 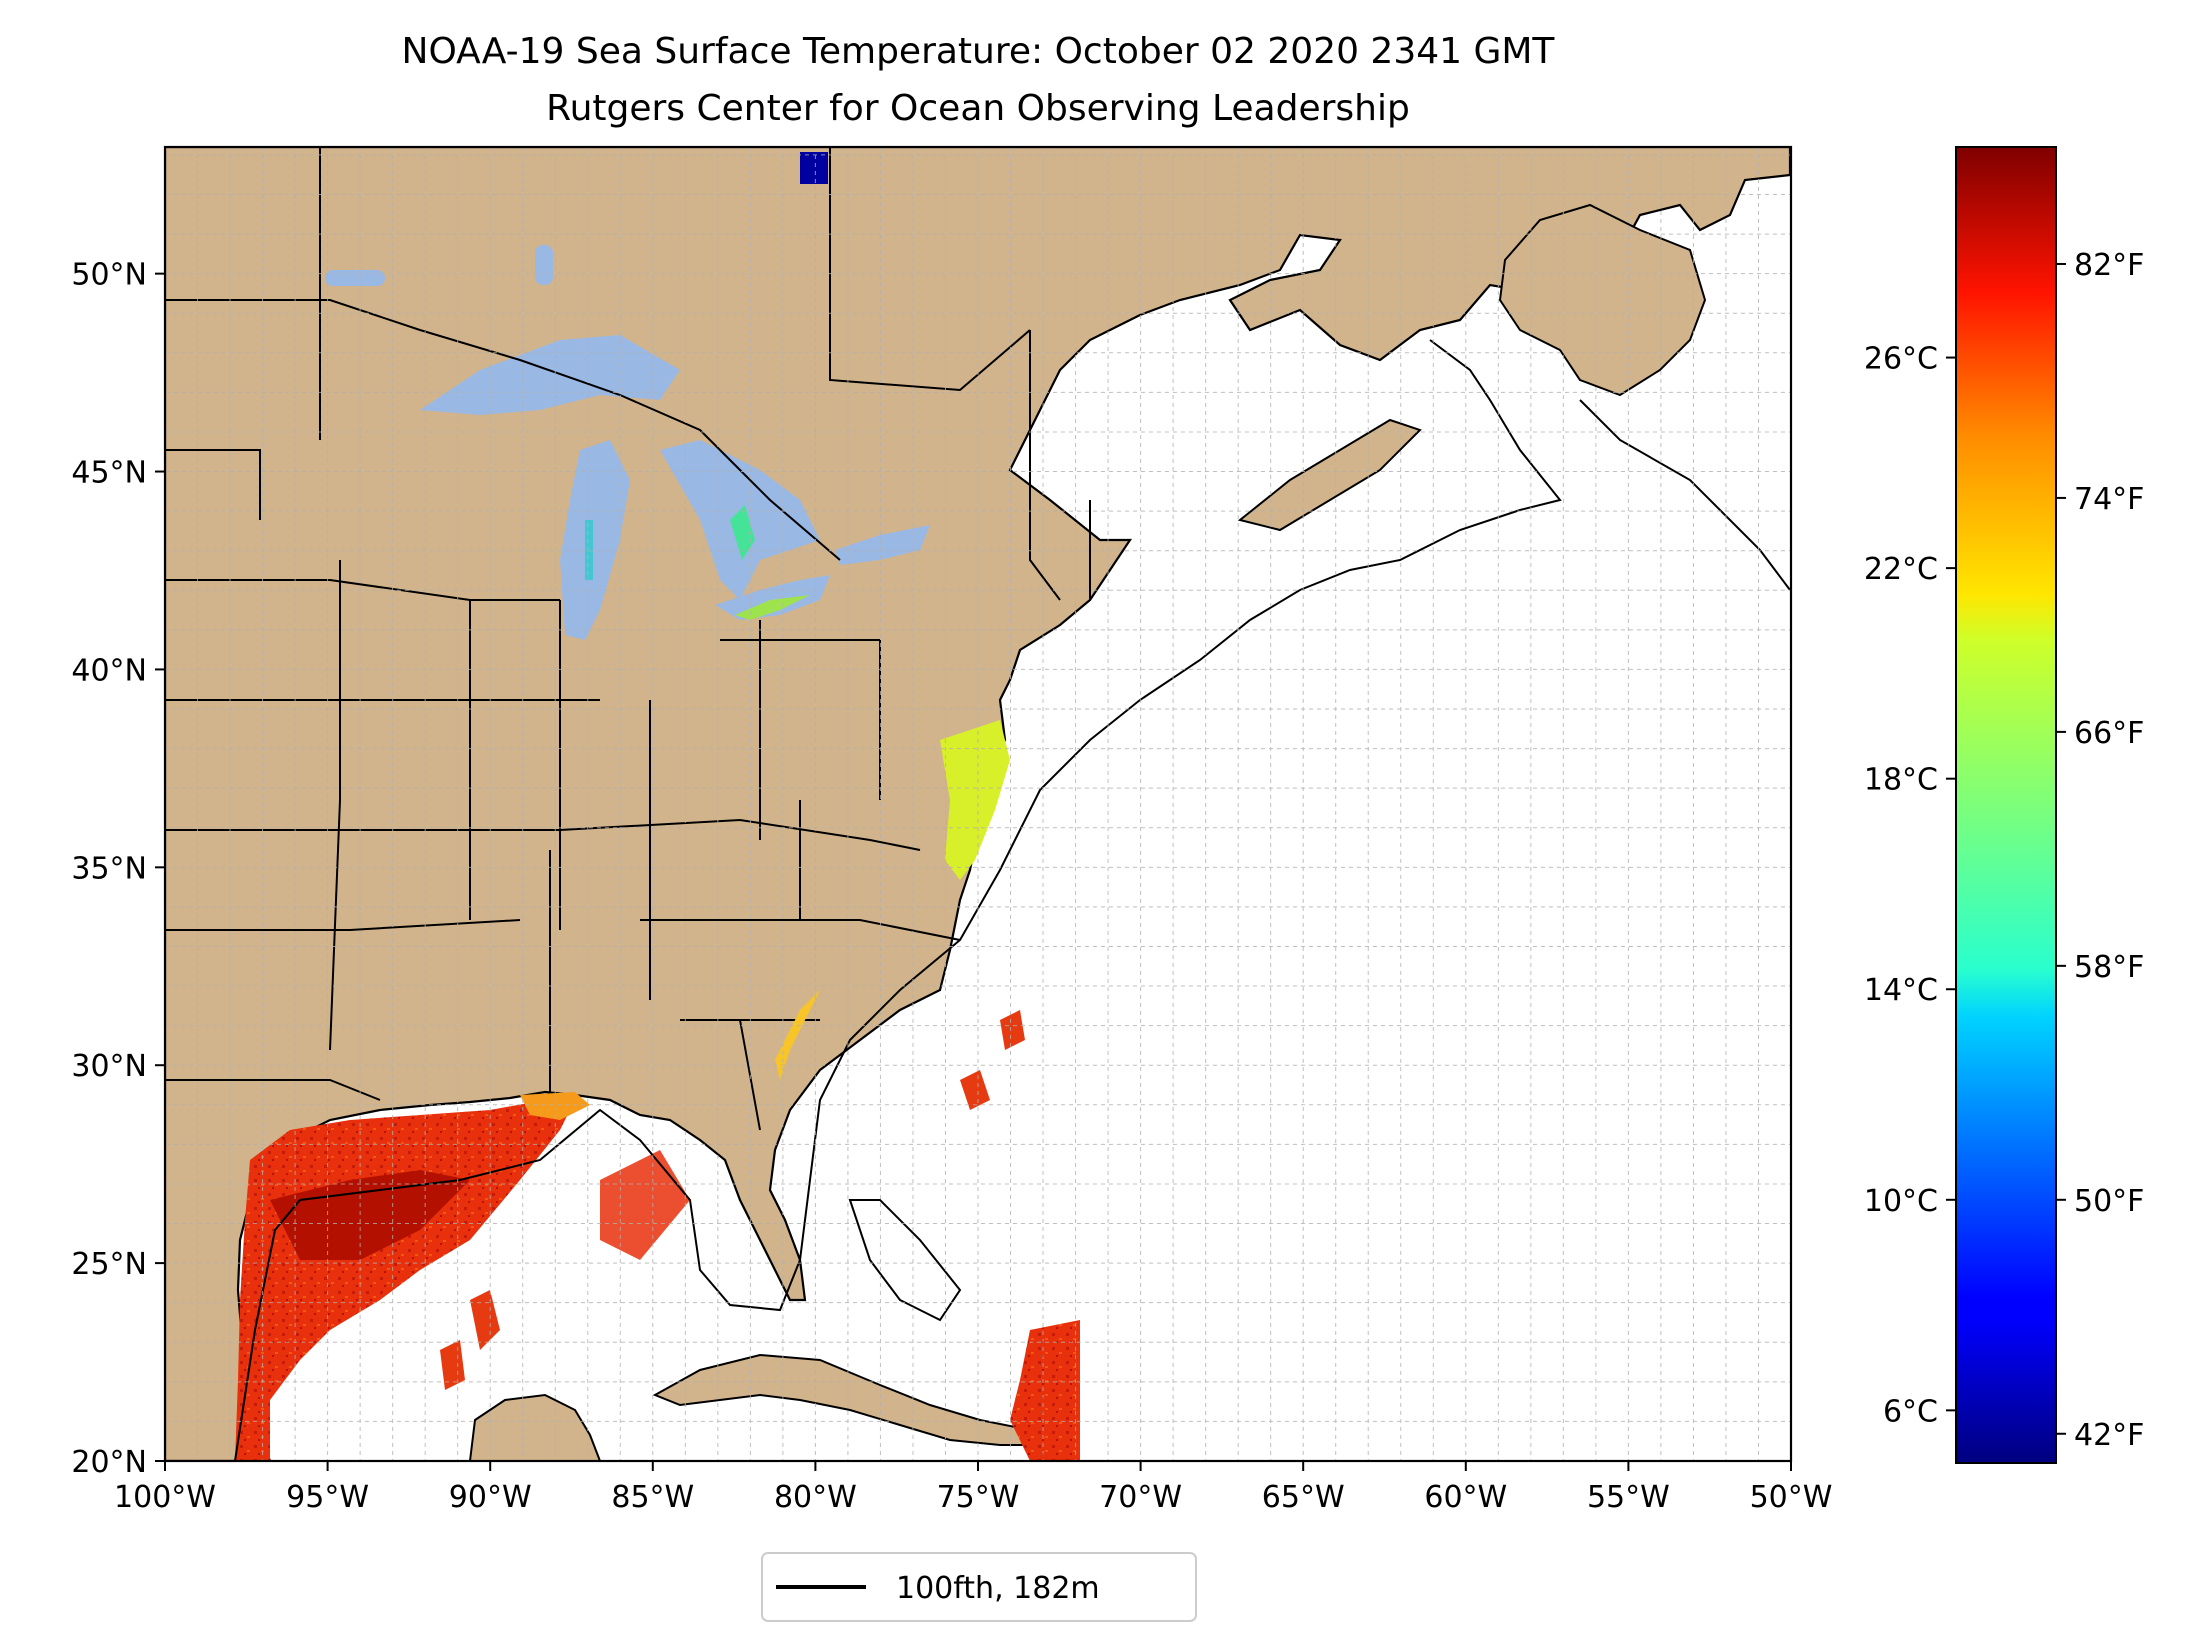 I want to click on lat-tick-label: 30°N, so click(x=109, y=1066).